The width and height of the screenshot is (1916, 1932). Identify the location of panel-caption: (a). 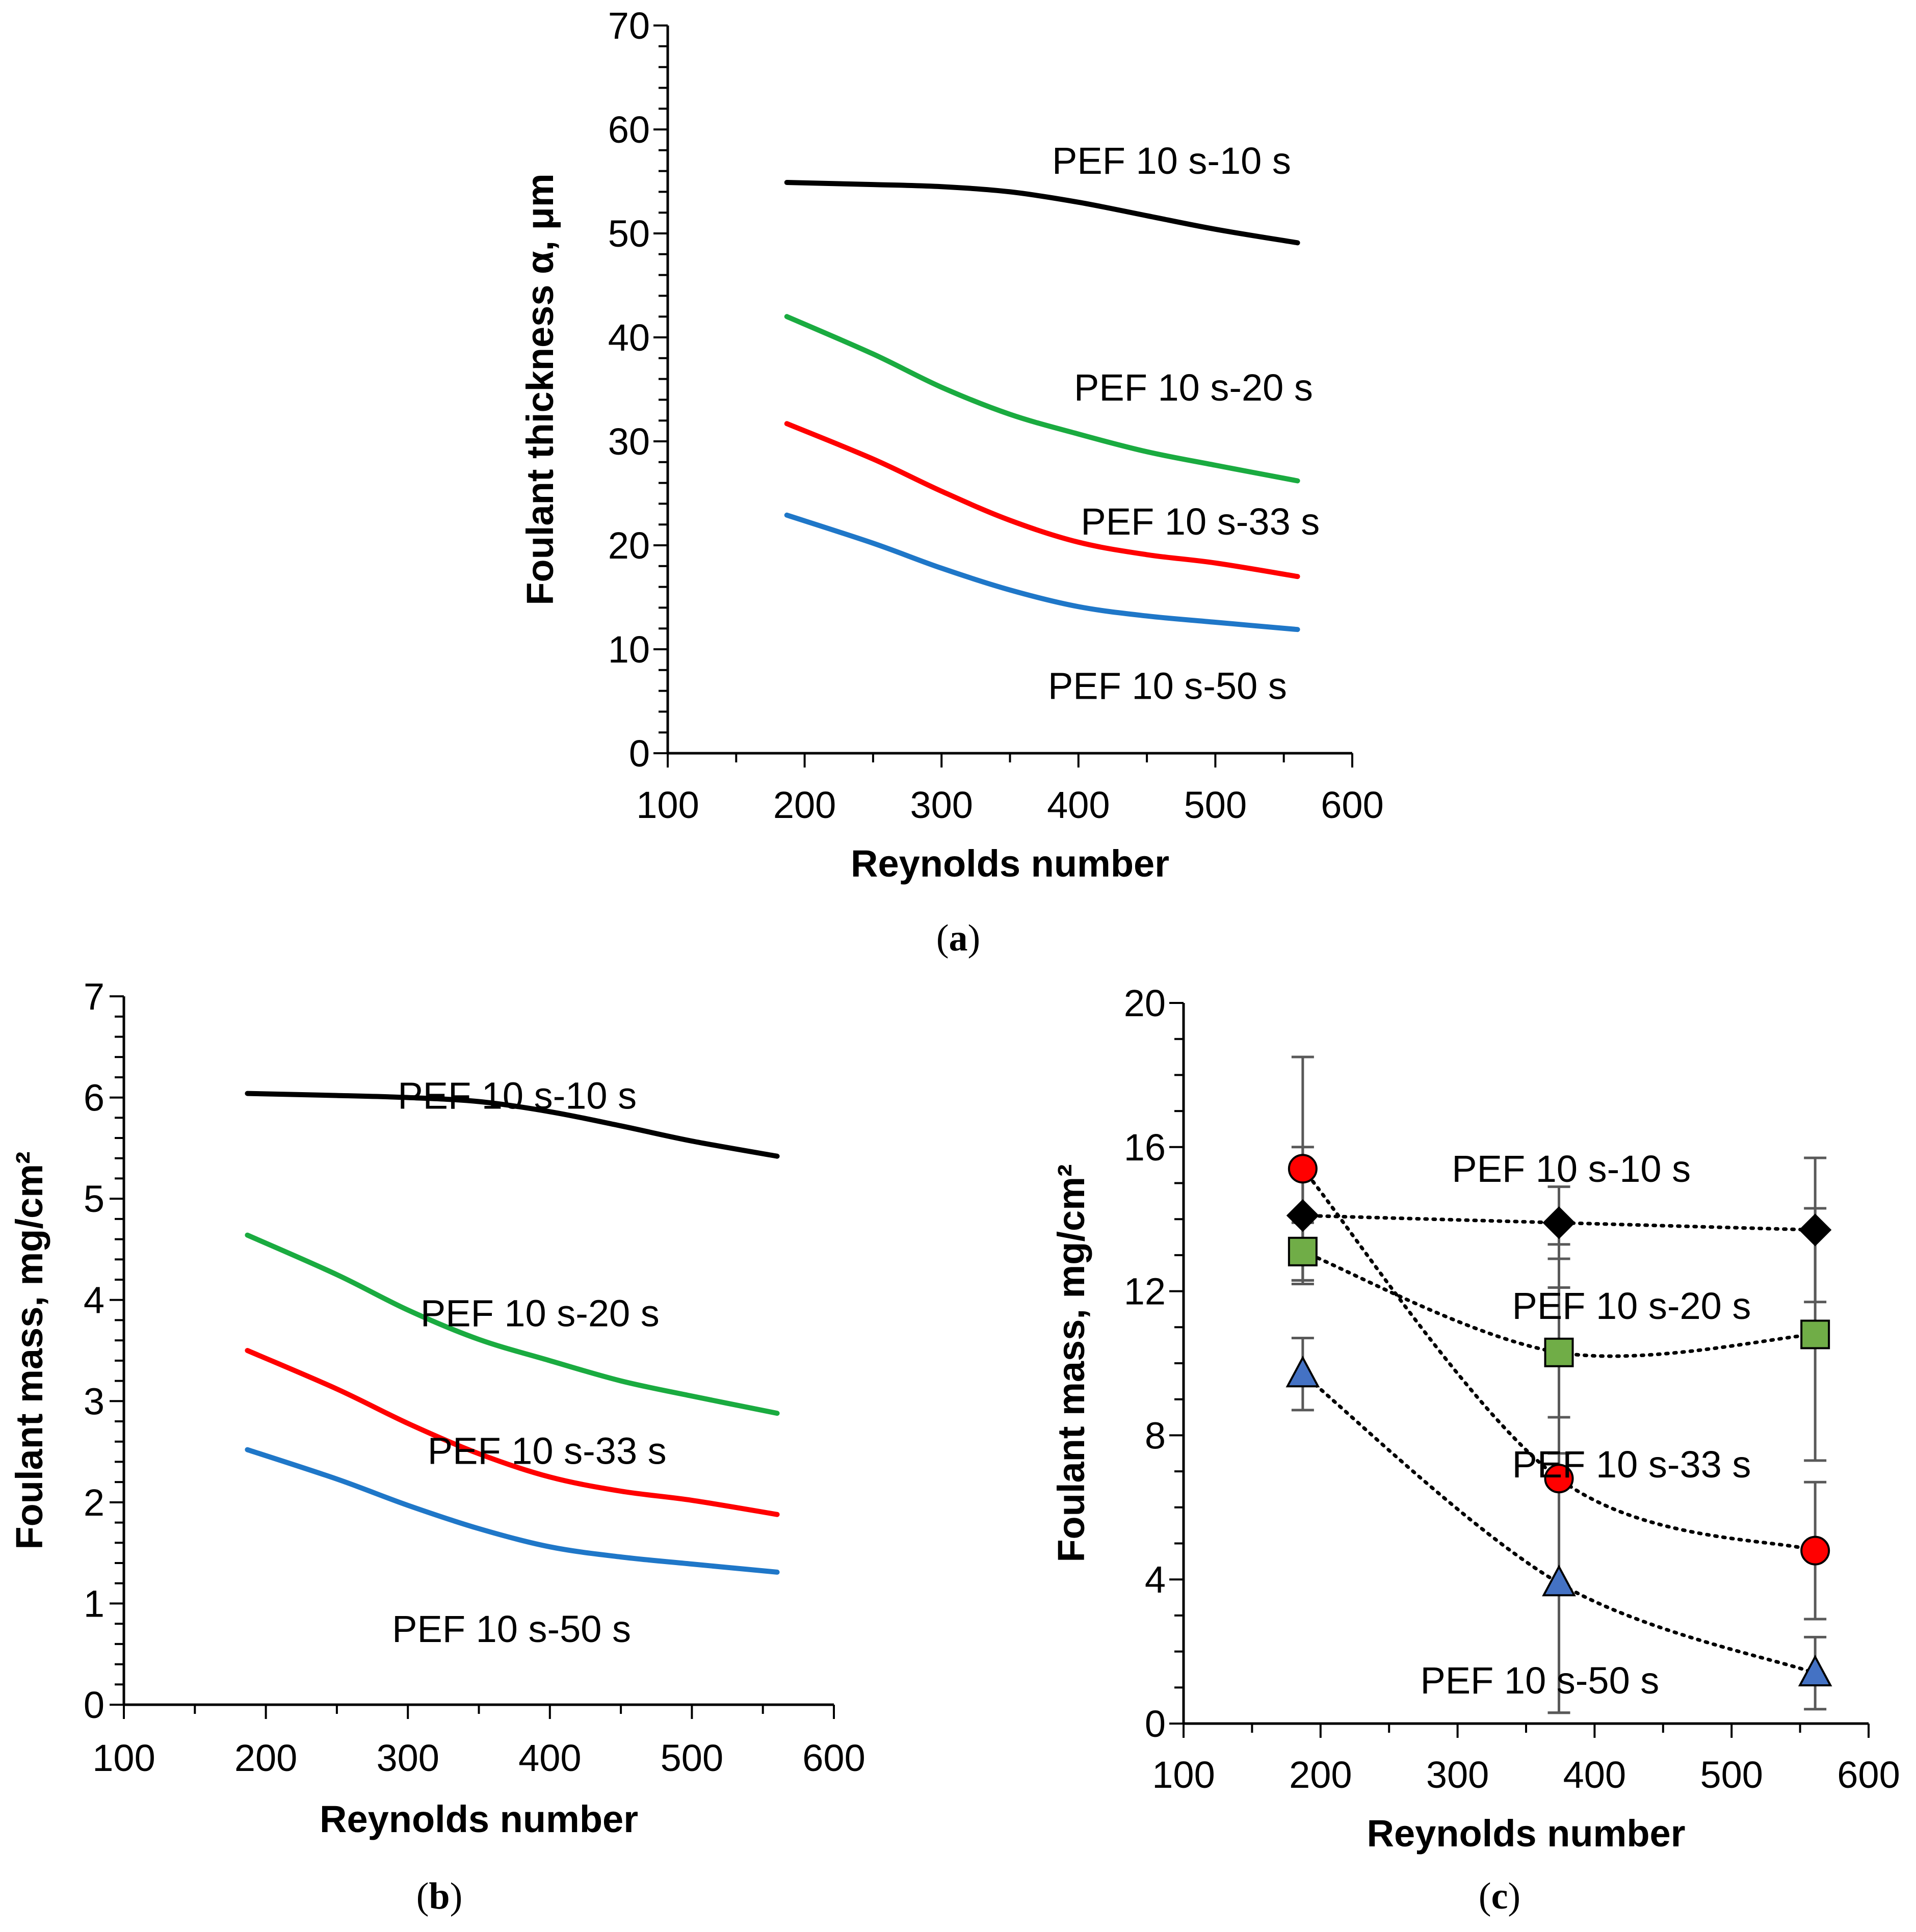
(958, 938).